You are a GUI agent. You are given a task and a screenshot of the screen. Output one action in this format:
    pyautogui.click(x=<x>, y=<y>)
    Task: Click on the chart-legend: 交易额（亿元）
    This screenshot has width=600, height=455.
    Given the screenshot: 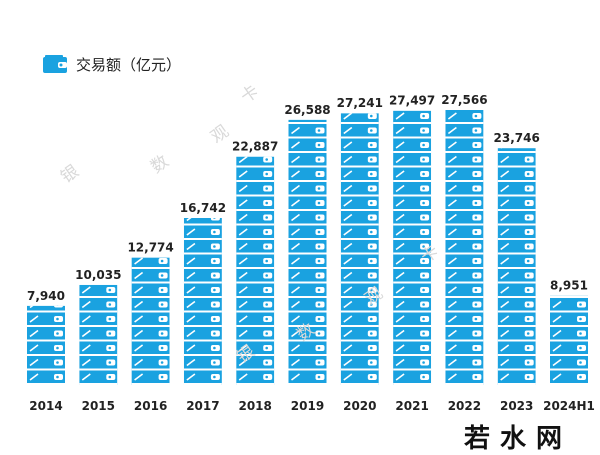 What is the action you would take?
    pyautogui.click(x=111, y=64)
    